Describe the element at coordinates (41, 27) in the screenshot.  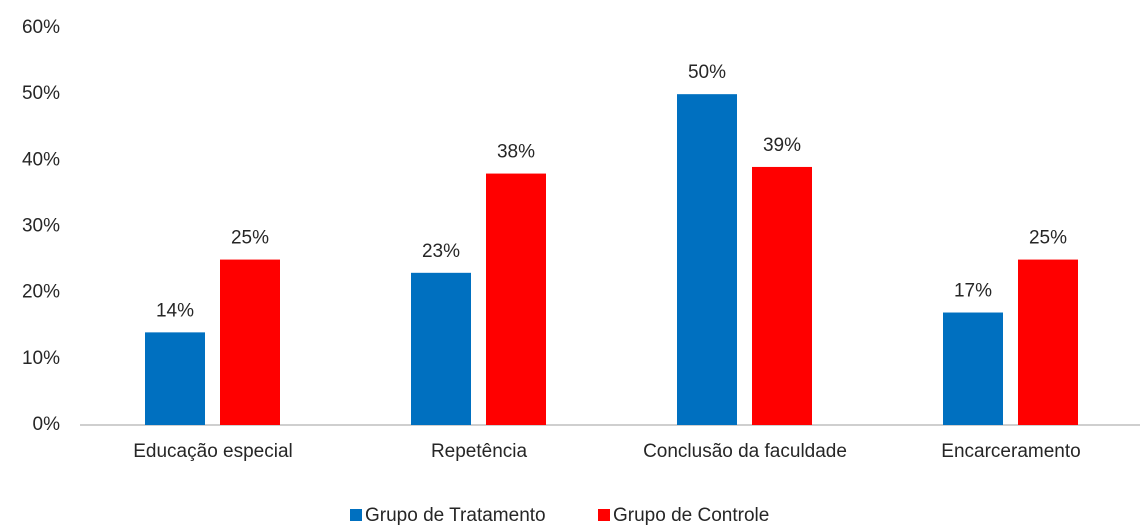
I see `y-tick-label: 60%` at that location.